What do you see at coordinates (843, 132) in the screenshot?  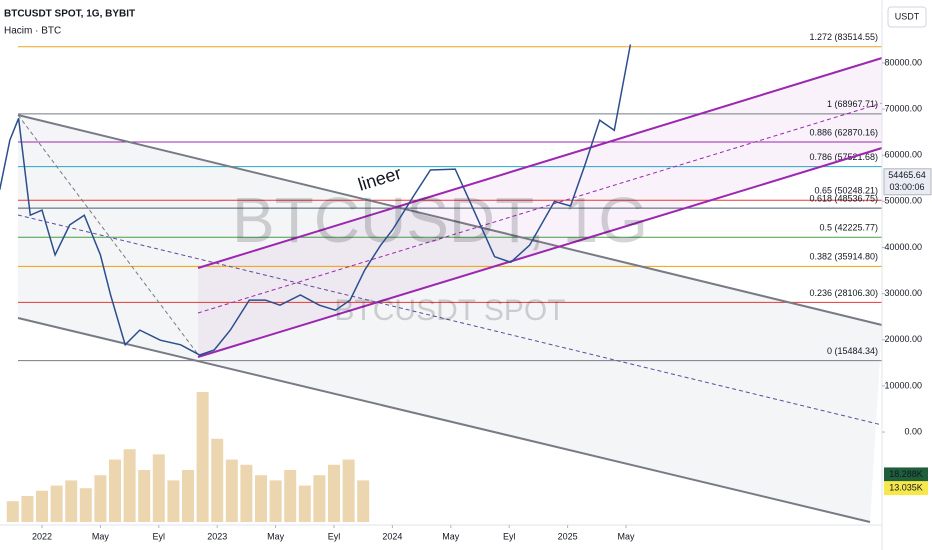 I see `fib-label: 0.886 (62870.16)` at bounding box center [843, 132].